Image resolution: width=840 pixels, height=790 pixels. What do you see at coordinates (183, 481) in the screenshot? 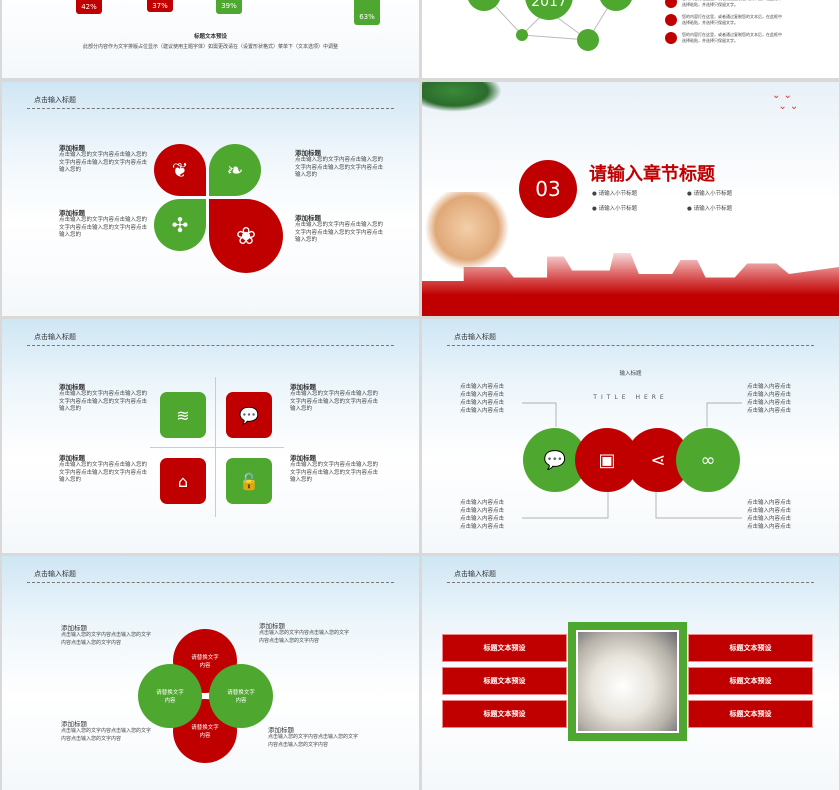
I see `home-icon: ⌂` at bounding box center [183, 481].